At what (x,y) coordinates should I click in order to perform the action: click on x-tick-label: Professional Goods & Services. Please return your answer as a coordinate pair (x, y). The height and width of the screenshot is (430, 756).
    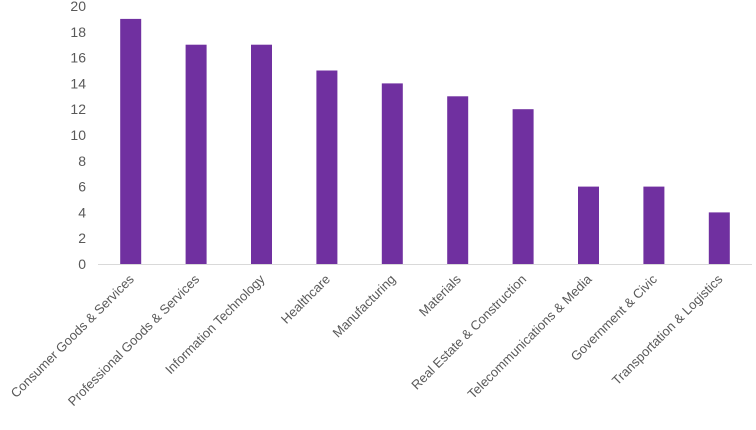
    Looking at the image, I should click on (134, 340).